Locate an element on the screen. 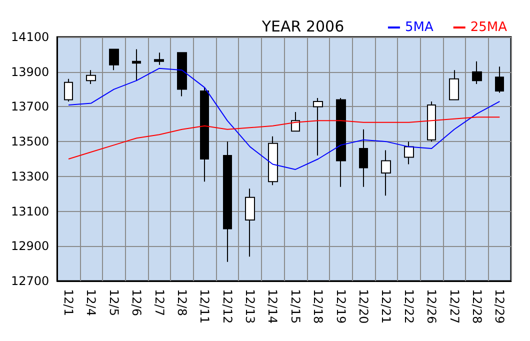 The image size is (530, 341). x-tick-label: 12/19 is located at coordinates (341, 306).